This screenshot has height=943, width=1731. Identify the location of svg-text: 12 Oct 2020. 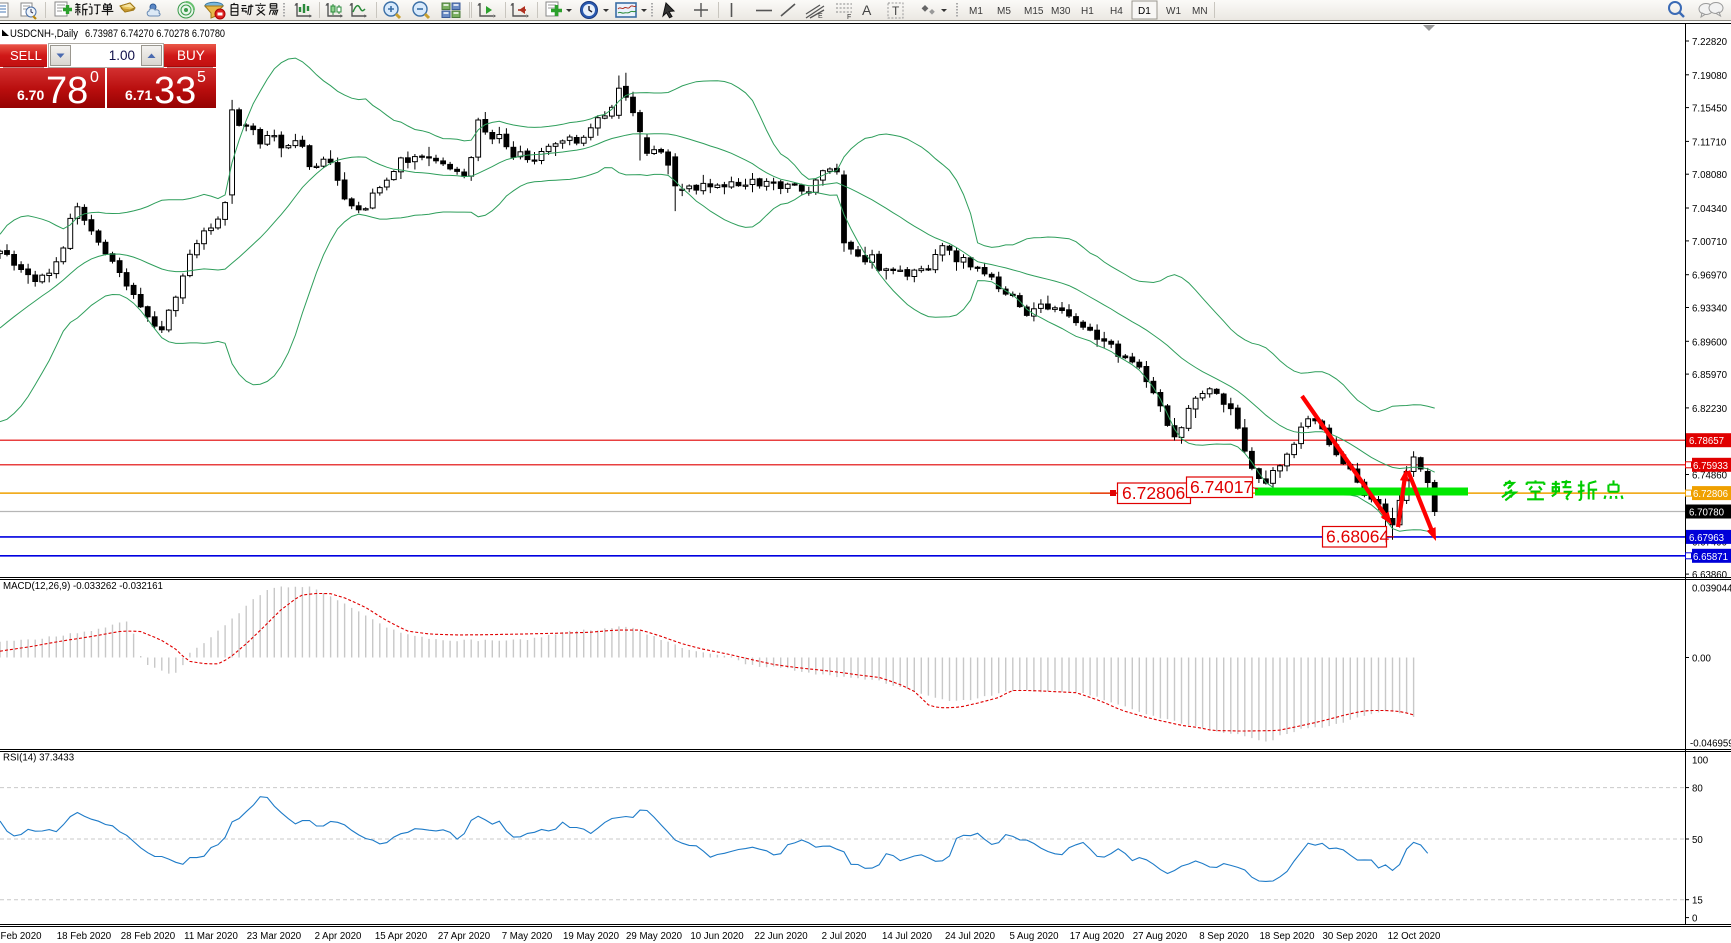
(1414, 936).